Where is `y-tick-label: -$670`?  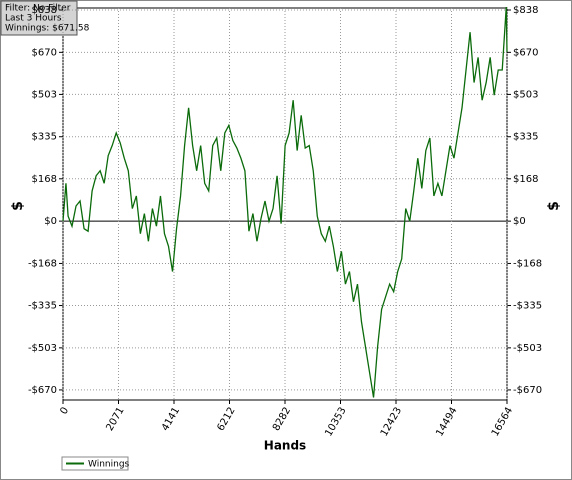
y-tick-label: -$670 is located at coordinates (42, 390).